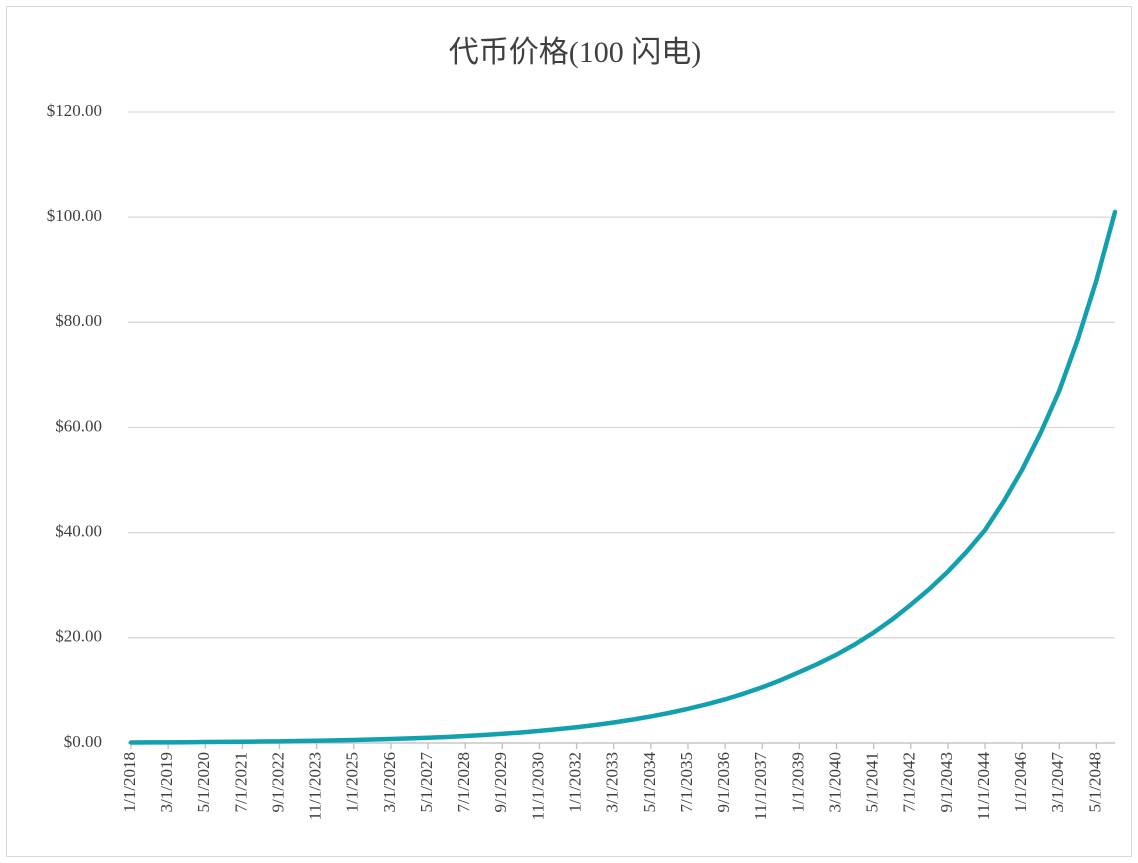  What do you see at coordinates (277, 782) in the screenshot?
I see `x-tick-label: 9/1/2022` at bounding box center [277, 782].